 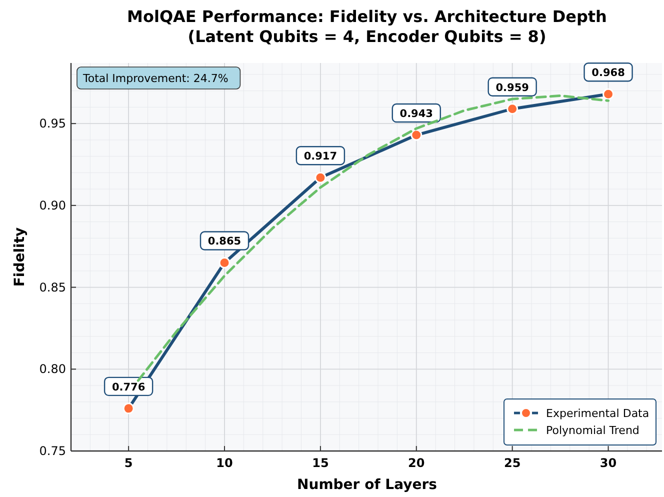 What do you see at coordinates (52, 287) in the screenshot?
I see `y-tick-label: 0.85` at bounding box center [52, 287].